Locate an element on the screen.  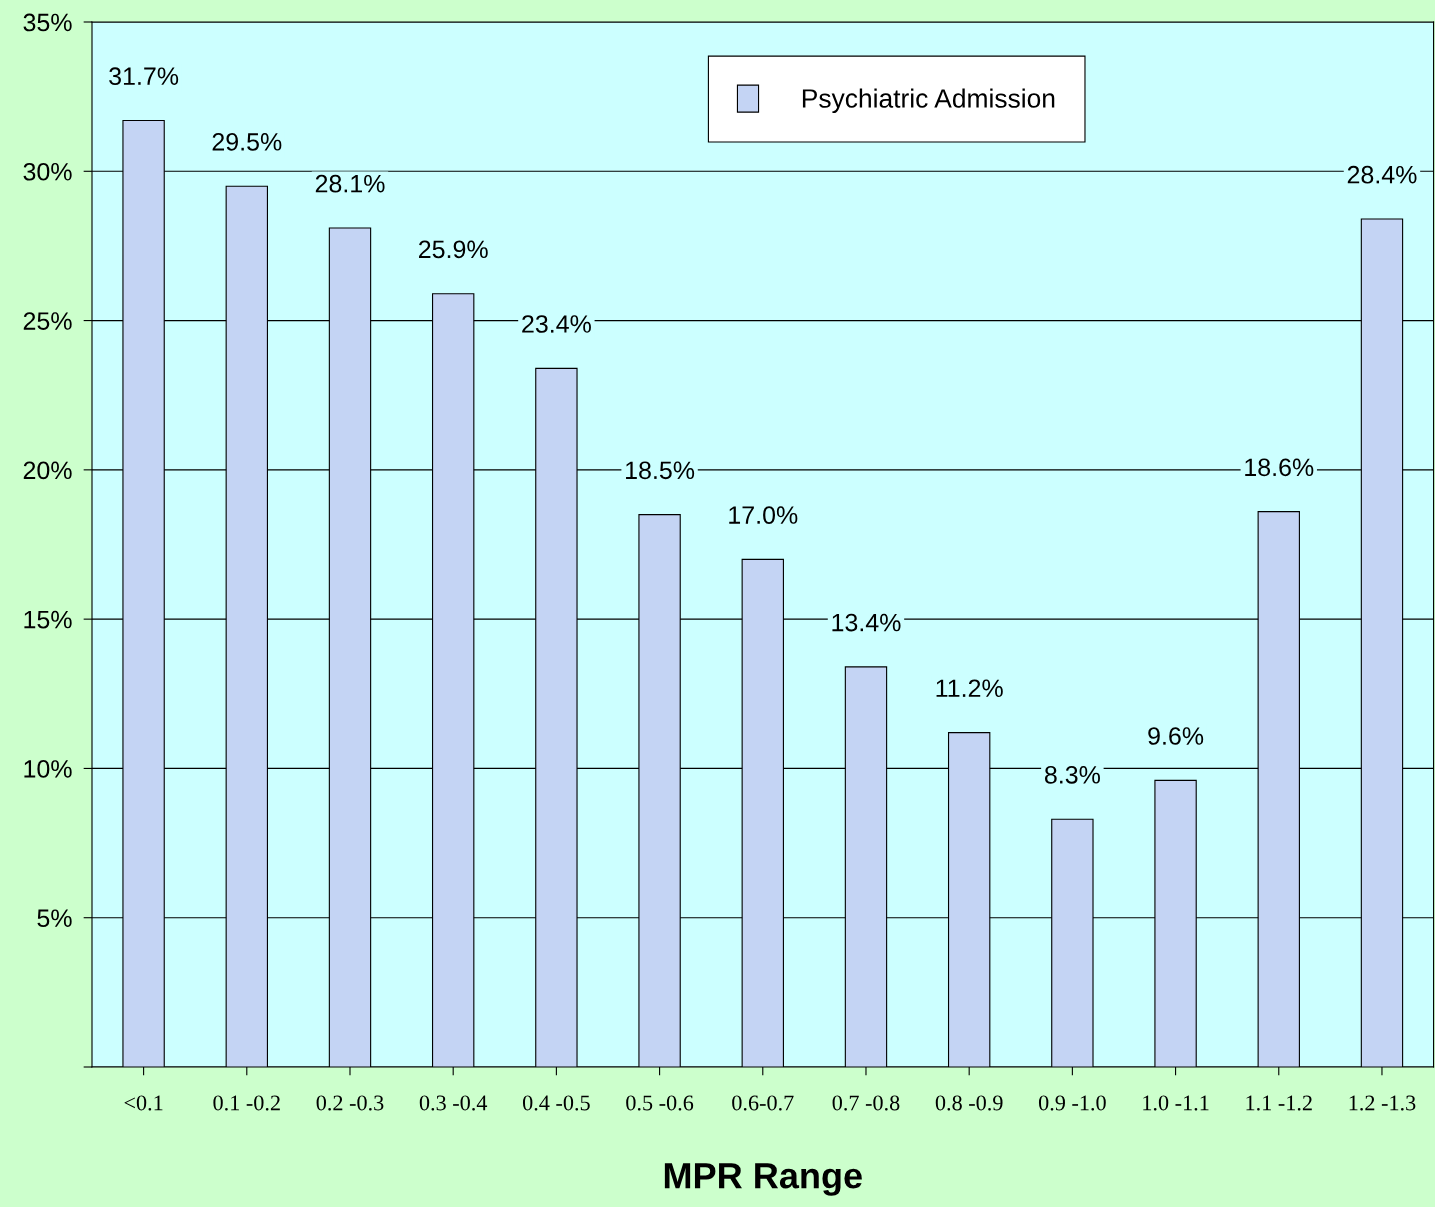
y-tick-label: 10% is located at coordinates (48, 769).